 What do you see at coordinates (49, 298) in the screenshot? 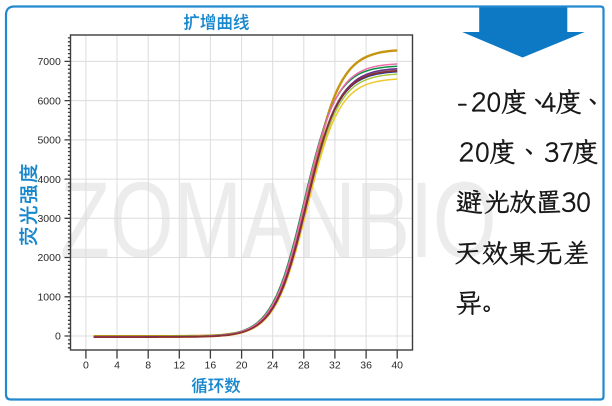
I see `svg-text: 1000` at bounding box center [49, 298].